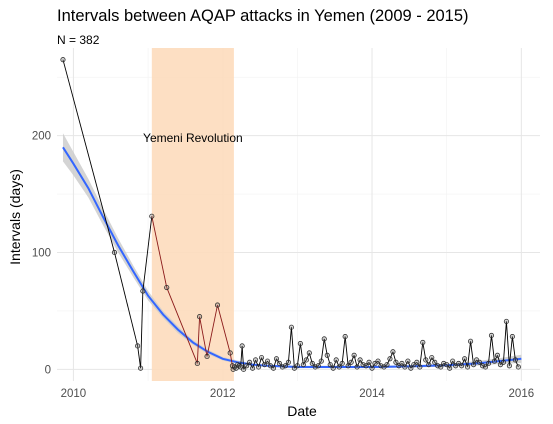 This screenshot has width=553, height=424. What do you see at coordinates (522, 394) in the screenshot?
I see `x-tick-label: 2016` at bounding box center [522, 394].